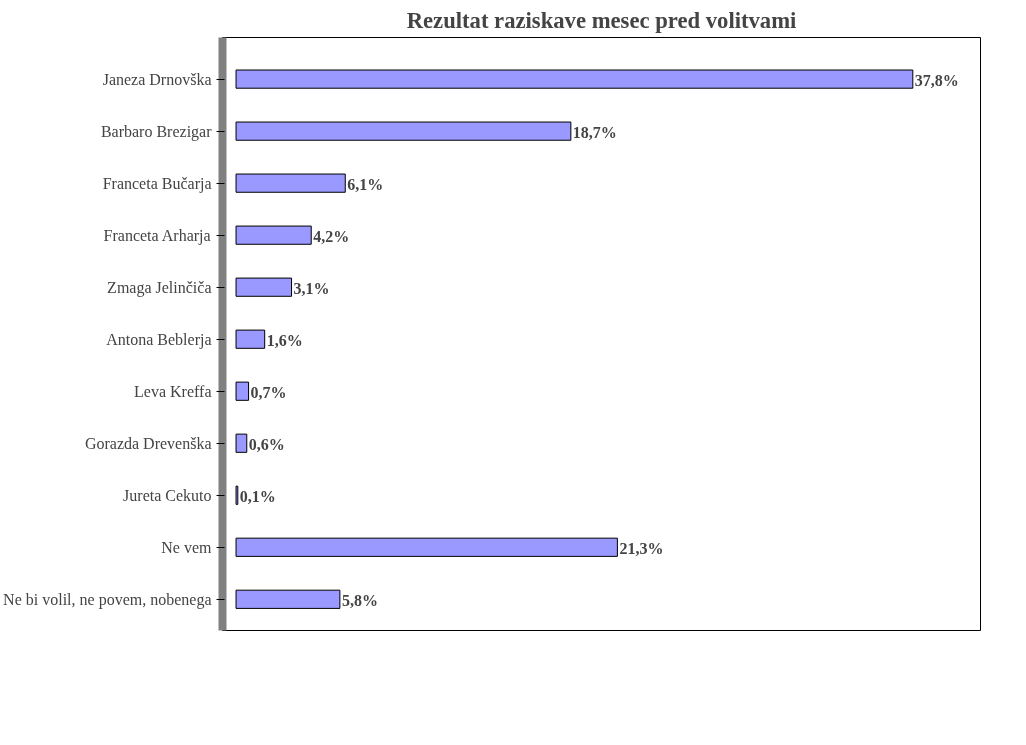 This screenshot has width=1026, height=745. Describe the element at coordinates (156, 131) in the screenshot. I see `y-tick-label: Barbaro Brezigar` at that location.